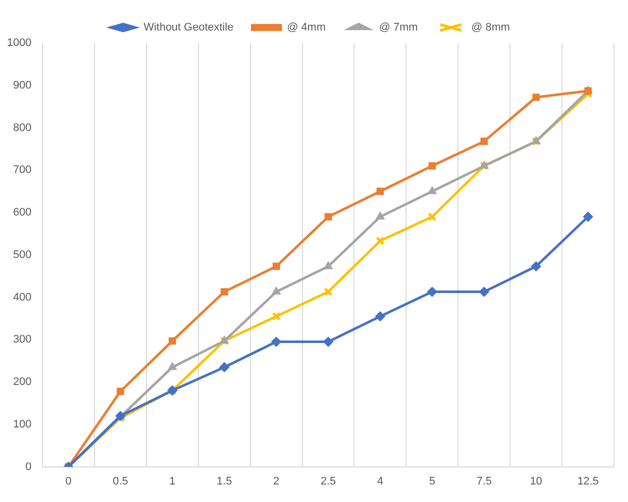 Image resolution: width=628 pixels, height=502 pixels. Describe the element at coordinates (484, 481) in the screenshot. I see `x-tick-label: 7.5` at that location.